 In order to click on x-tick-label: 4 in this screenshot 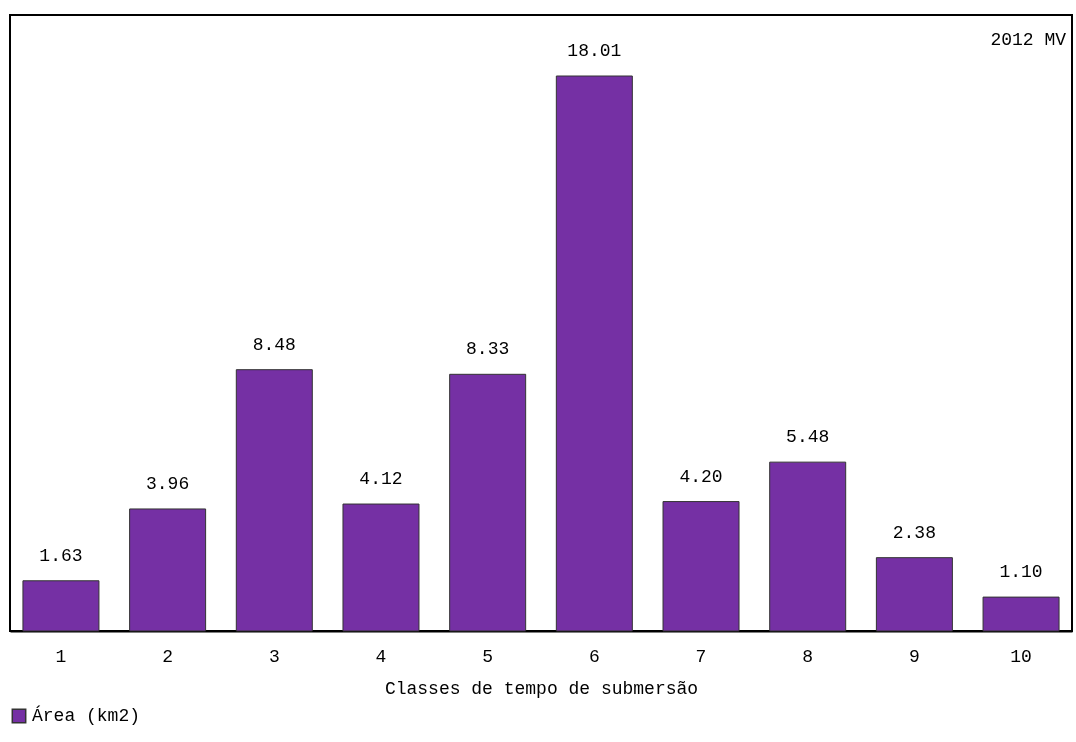, I will do `click(381, 656)`.